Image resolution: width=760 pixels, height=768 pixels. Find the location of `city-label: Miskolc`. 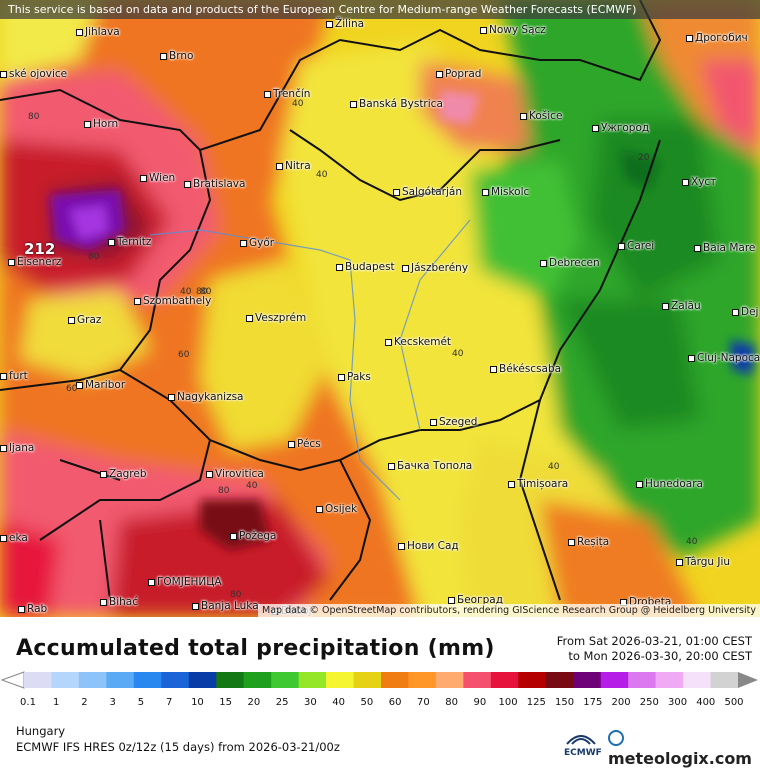

city-label: Miskolc is located at coordinates (505, 192).